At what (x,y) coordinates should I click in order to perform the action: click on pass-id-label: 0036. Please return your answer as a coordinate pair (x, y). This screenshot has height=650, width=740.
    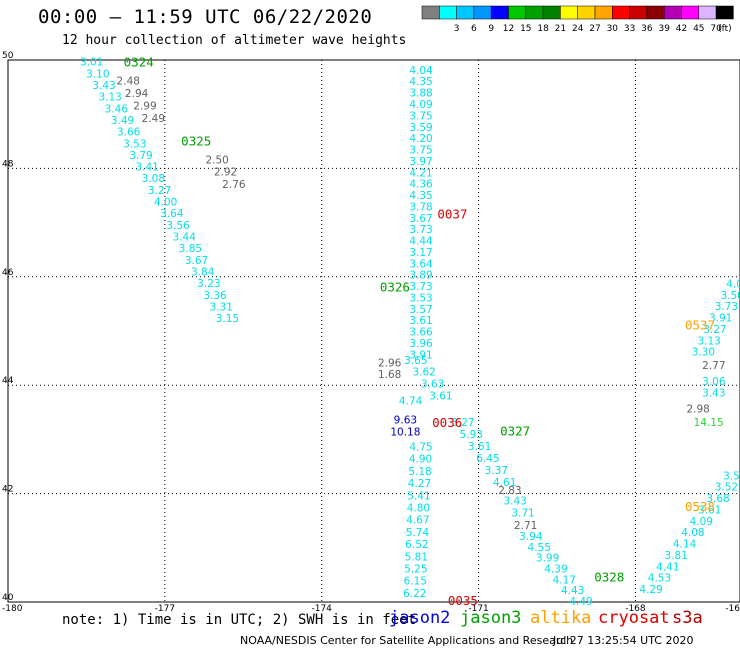
    Looking at the image, I should click on (447, 422).